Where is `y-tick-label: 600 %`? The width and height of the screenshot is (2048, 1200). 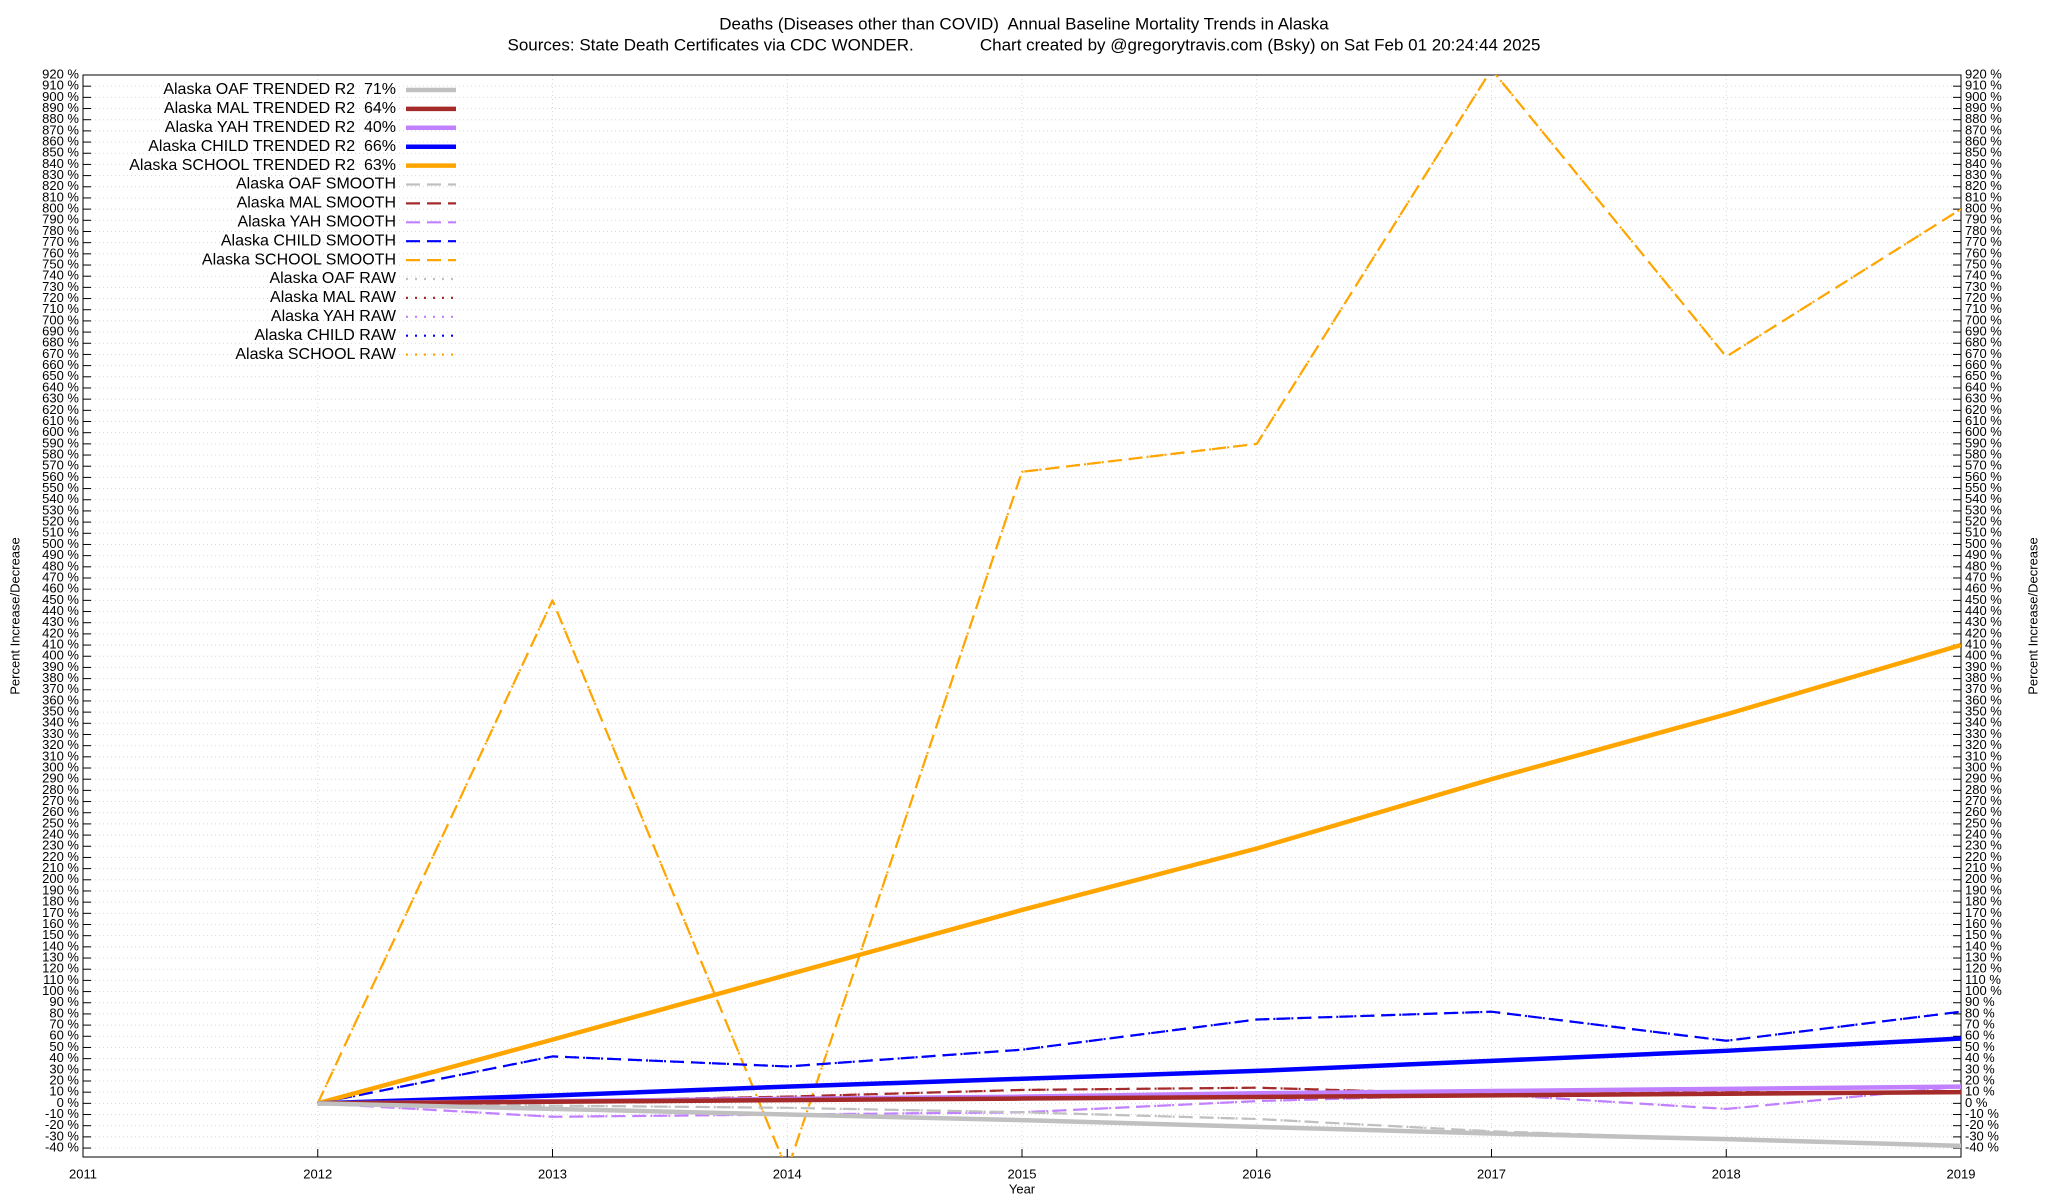
y-tick-label: 600 % is located at coordinates (60, 431).